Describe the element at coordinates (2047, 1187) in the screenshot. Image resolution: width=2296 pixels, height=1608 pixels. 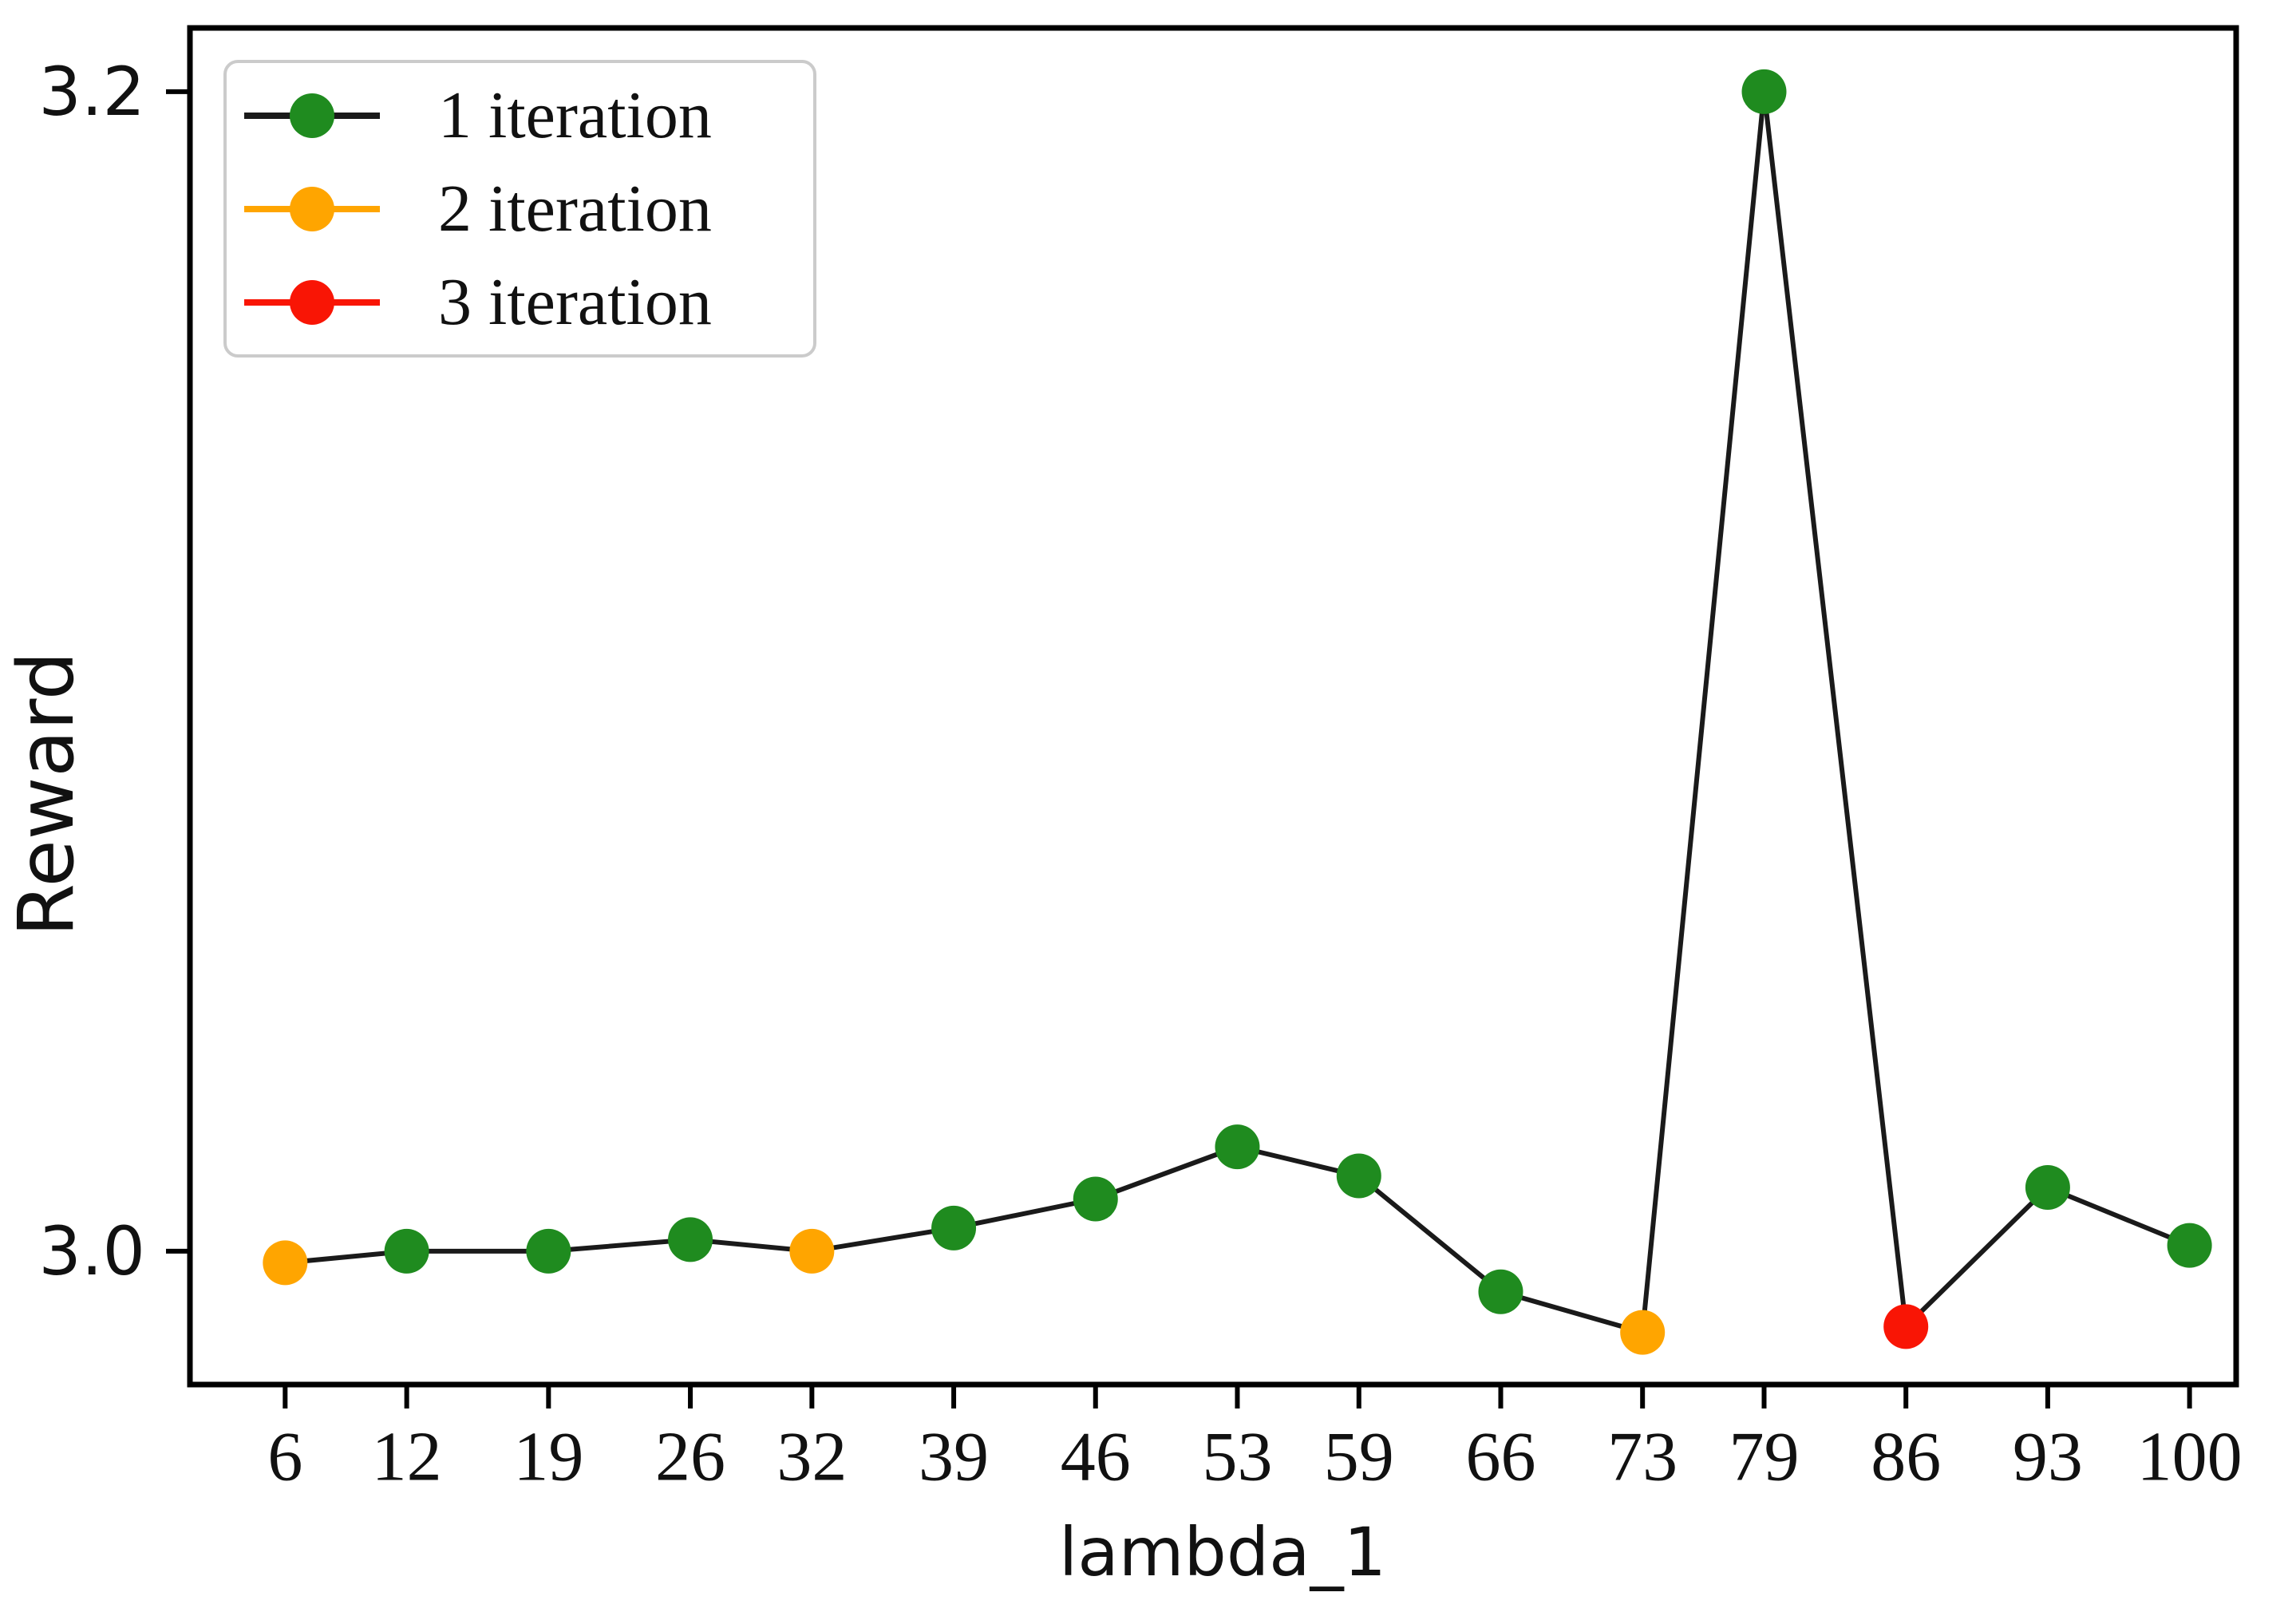
I see `data-point-x93` at that location.